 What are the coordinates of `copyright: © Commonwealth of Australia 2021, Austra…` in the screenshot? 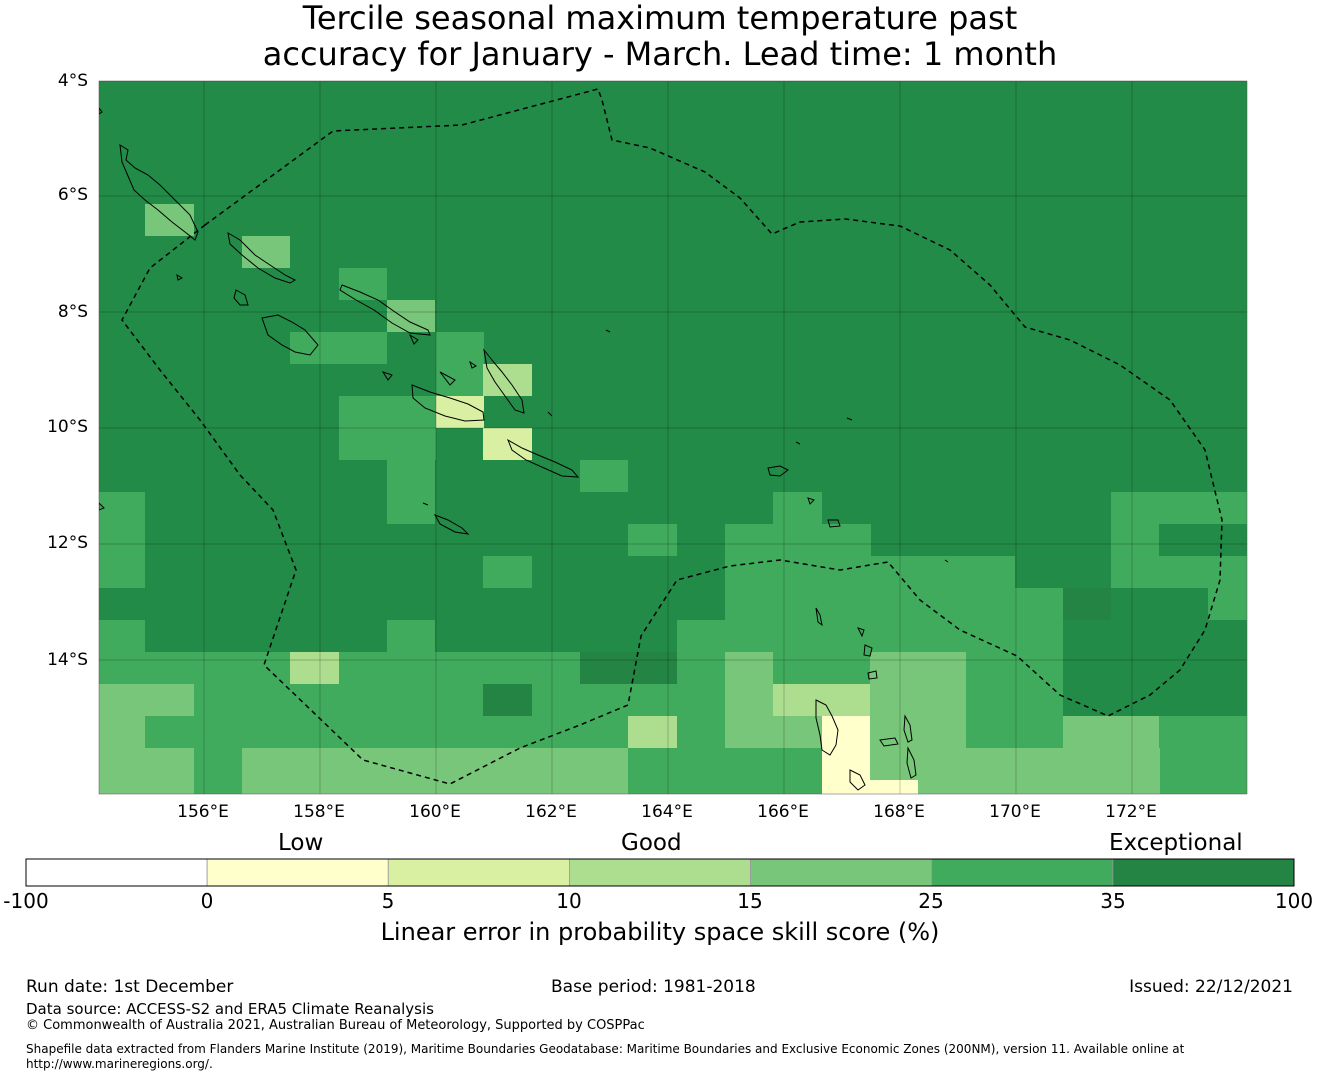 It's located at (335, 1025).